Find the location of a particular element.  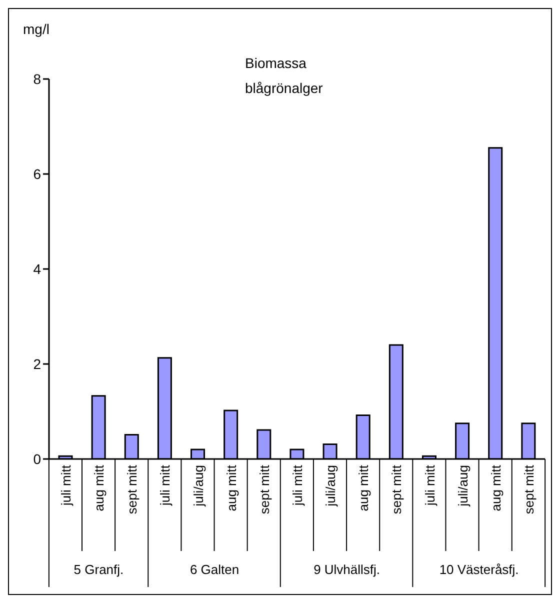

y-axis-title: mg/l is located at coordinates (36, 29).